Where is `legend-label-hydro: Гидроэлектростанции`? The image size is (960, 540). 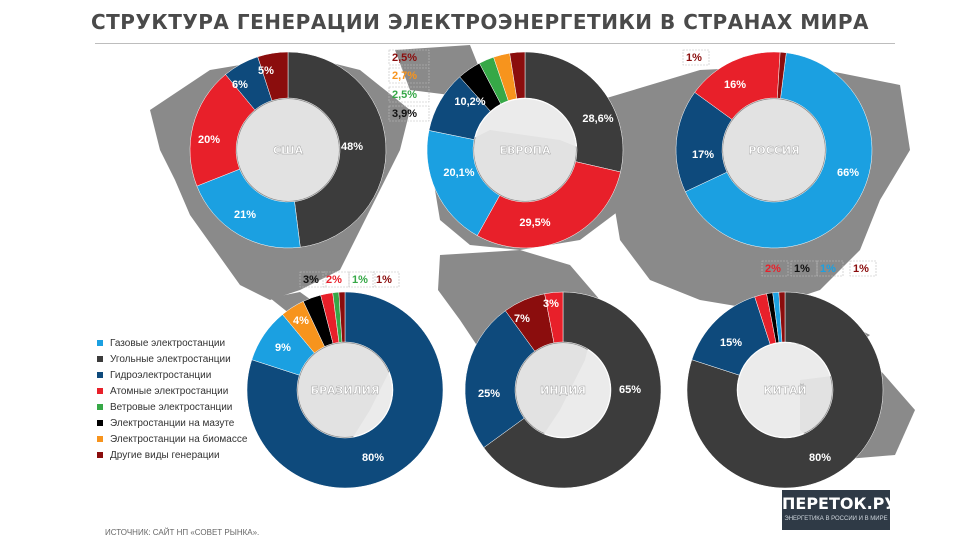 legend-label-hydro: Гидроэлектростанции is located at coordinates (161, 375).